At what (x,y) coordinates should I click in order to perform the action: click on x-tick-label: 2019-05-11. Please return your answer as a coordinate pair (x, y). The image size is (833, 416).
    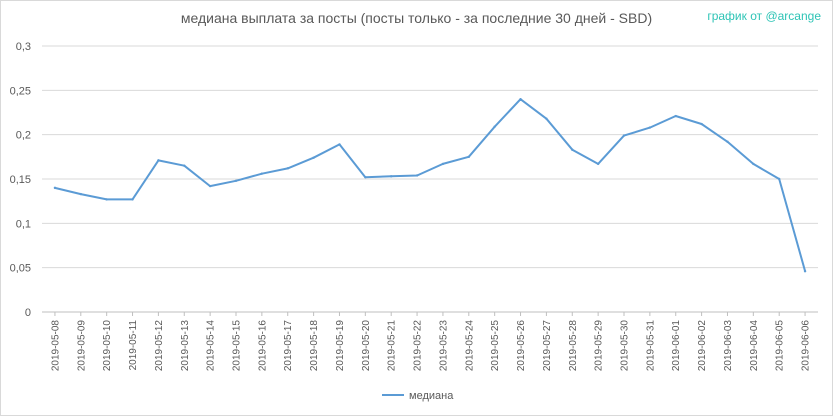
    Looking at the image, I should click on (133, 345).